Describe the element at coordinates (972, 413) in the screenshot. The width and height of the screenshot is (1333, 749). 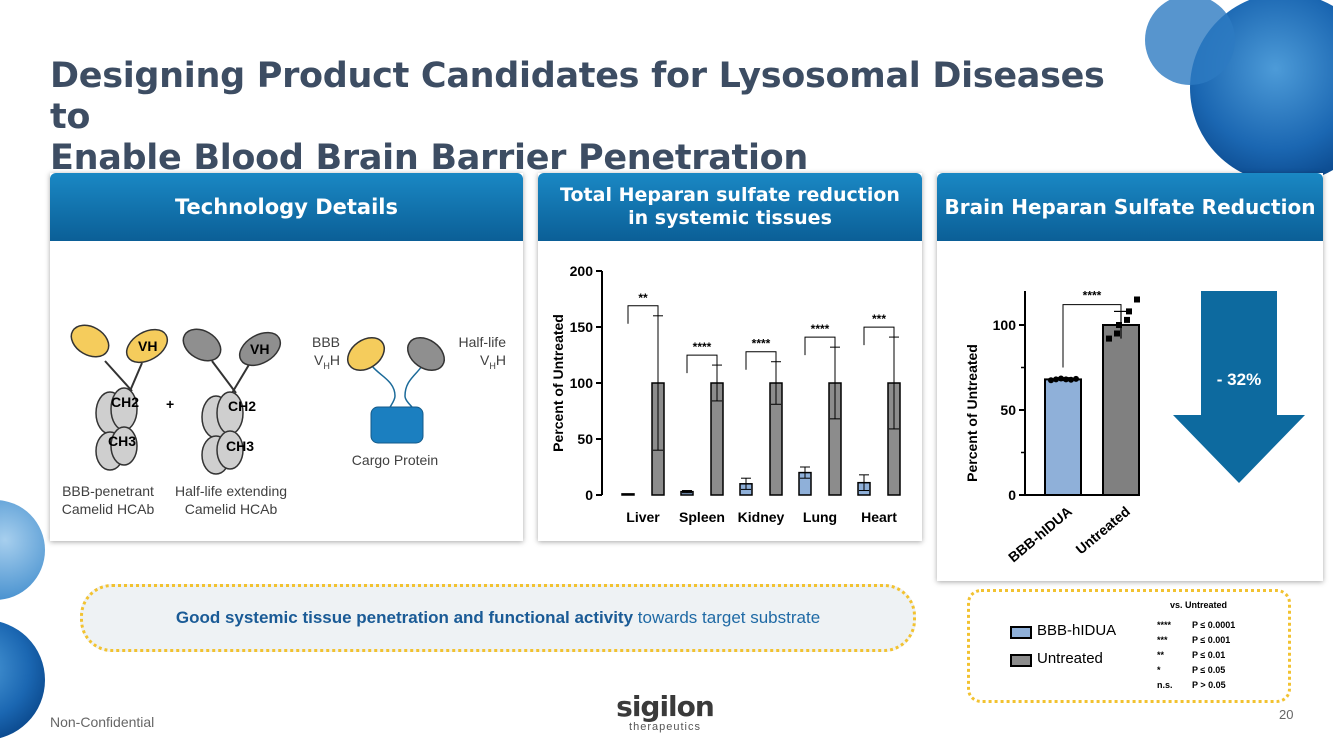
I see `y-axis-title: Percent of Untreated` at that location.